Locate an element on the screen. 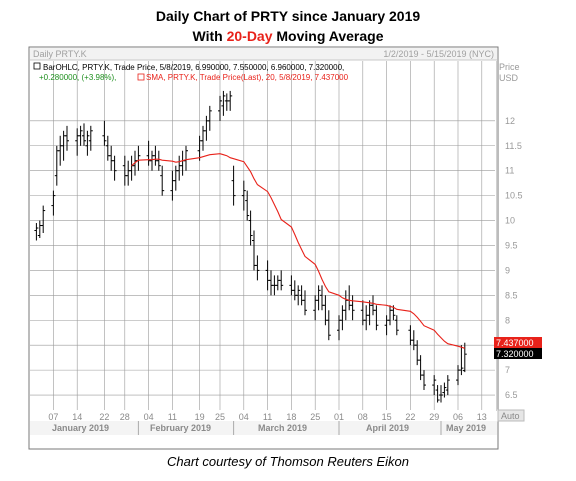 The image size is (576, 481). x-month-label: February 2019 is located at coordinates (180, 428).